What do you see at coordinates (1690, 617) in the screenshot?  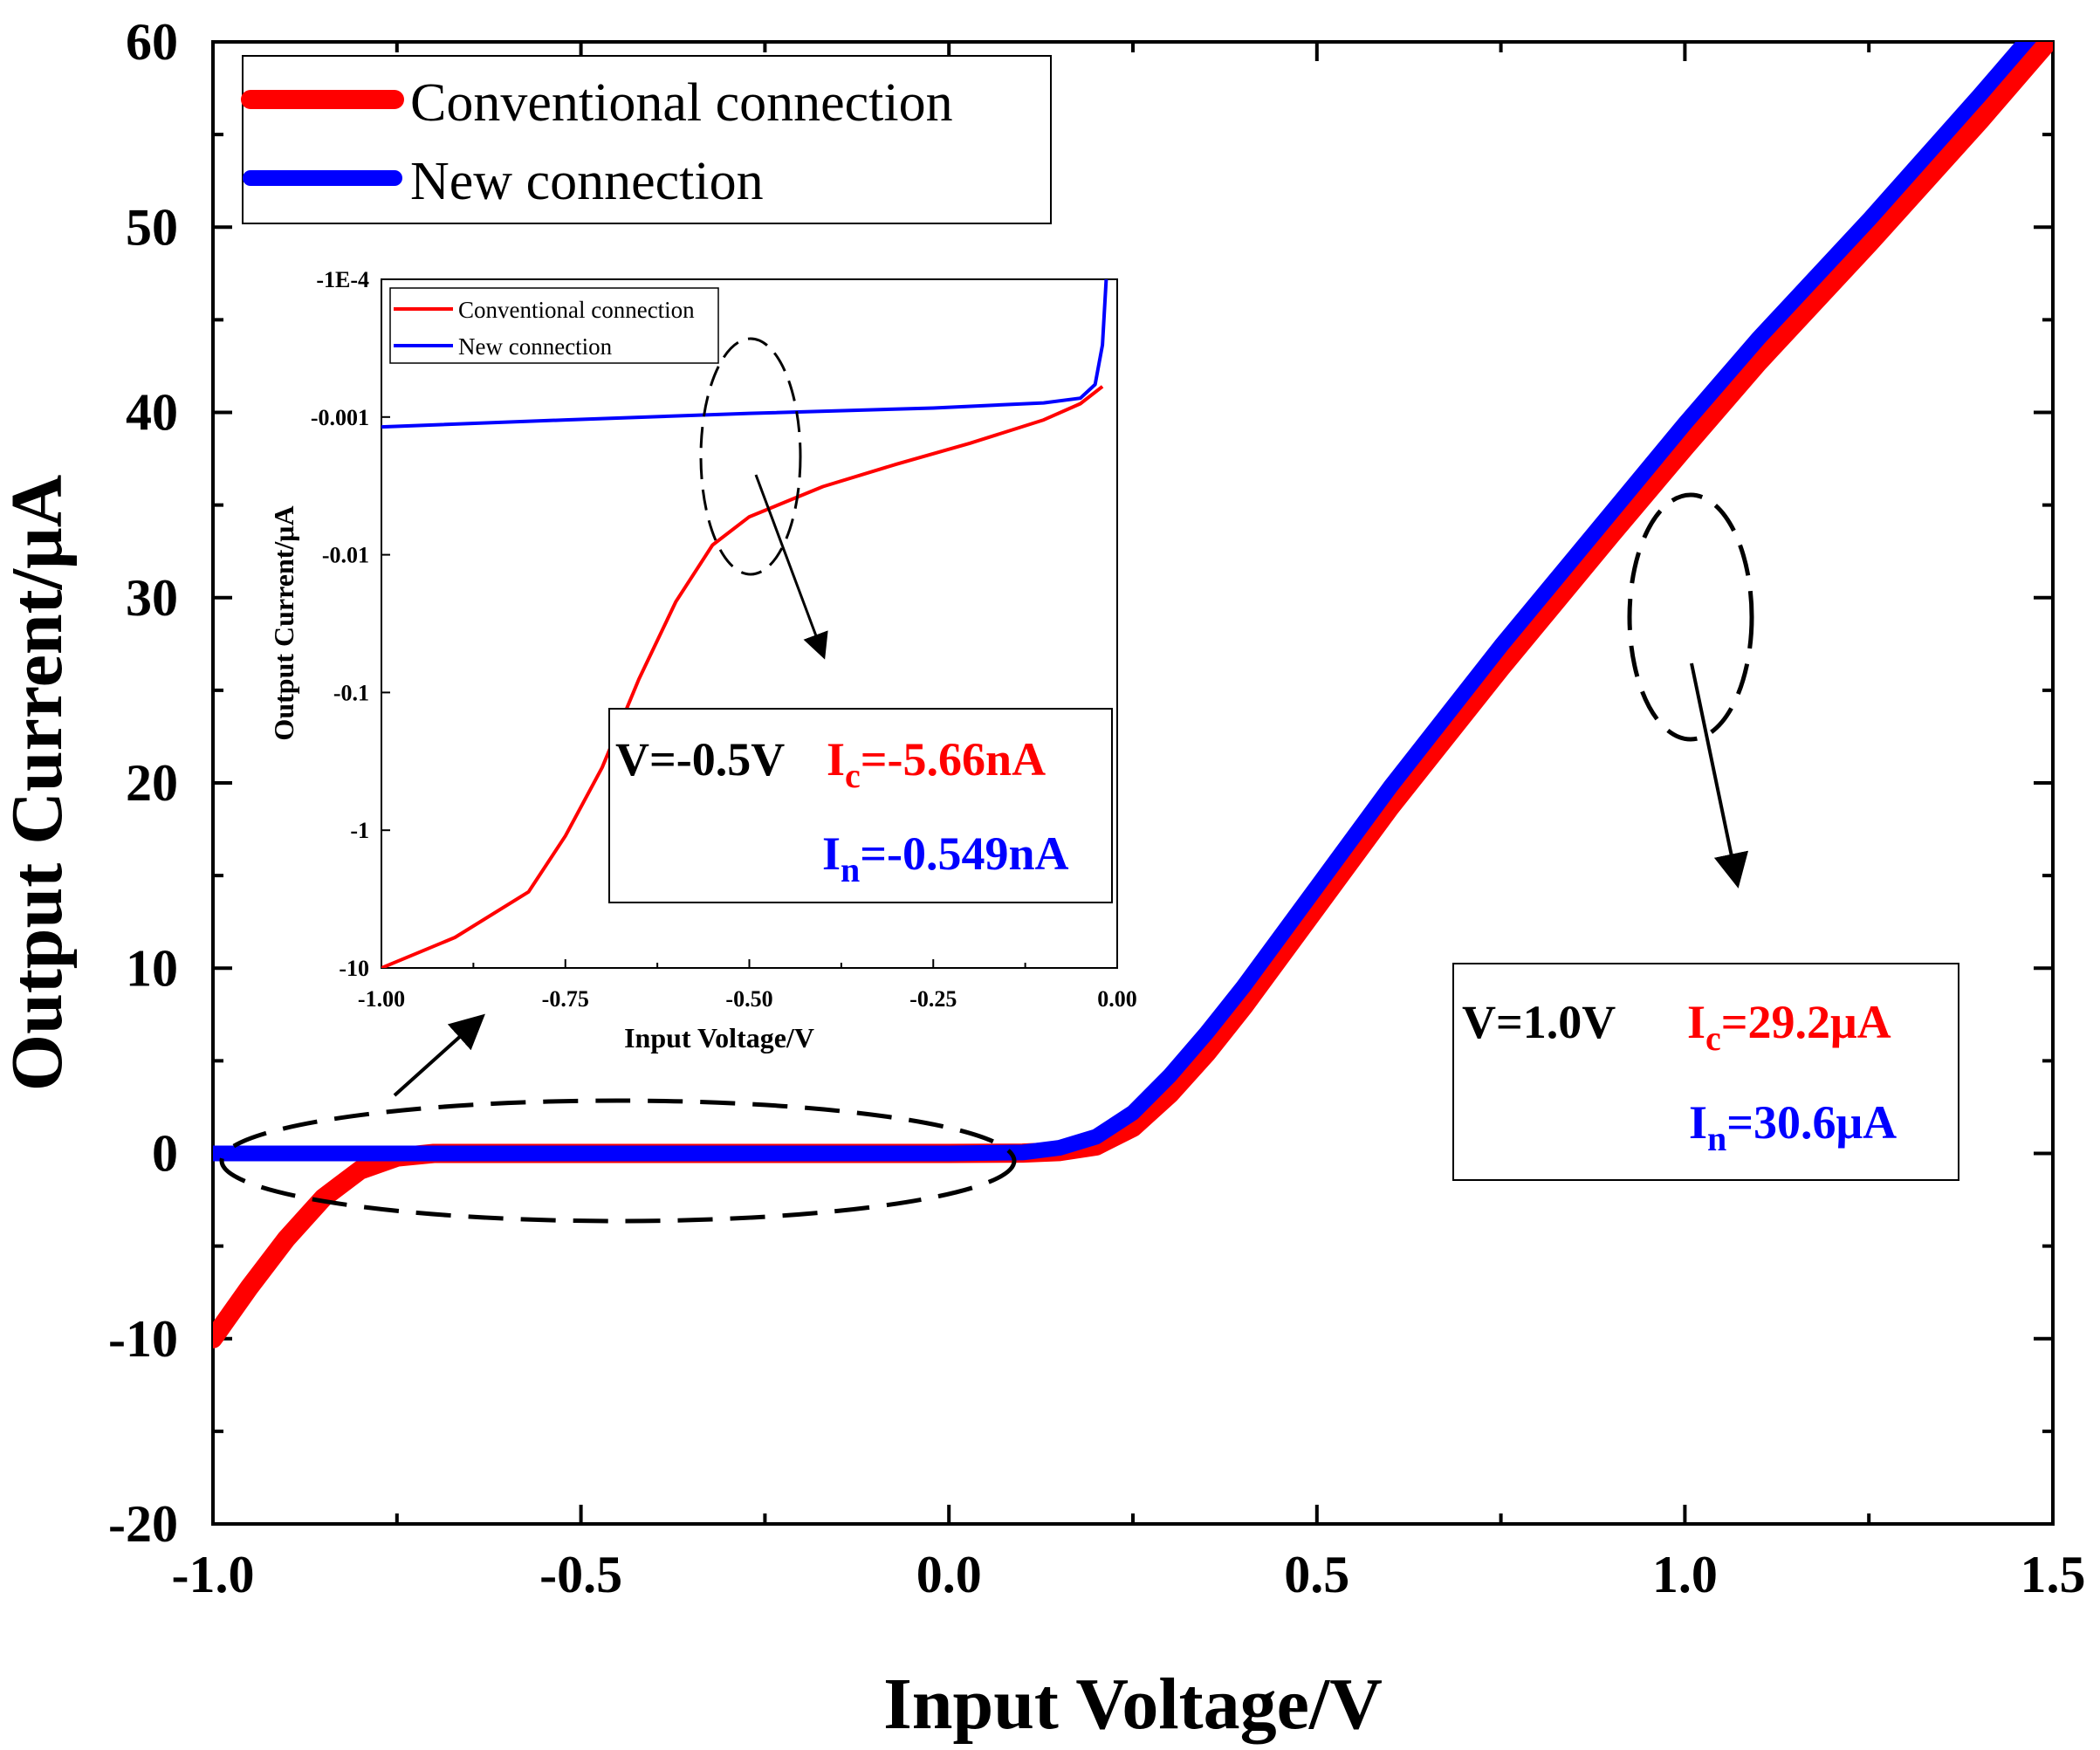 I see `one-volt-highlight-ellipse` at bounding box center [1690, 617].